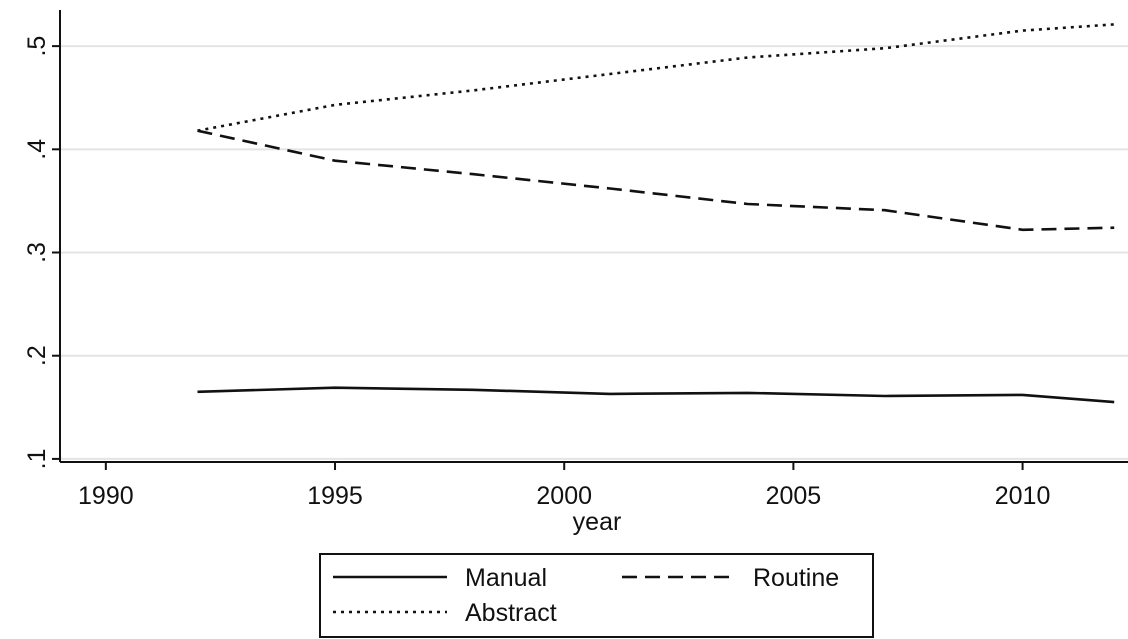  What do you see at coordinates (597, 522) in the screenshot?
I see `x-axis-title: year` at bounding box center [597, 522].